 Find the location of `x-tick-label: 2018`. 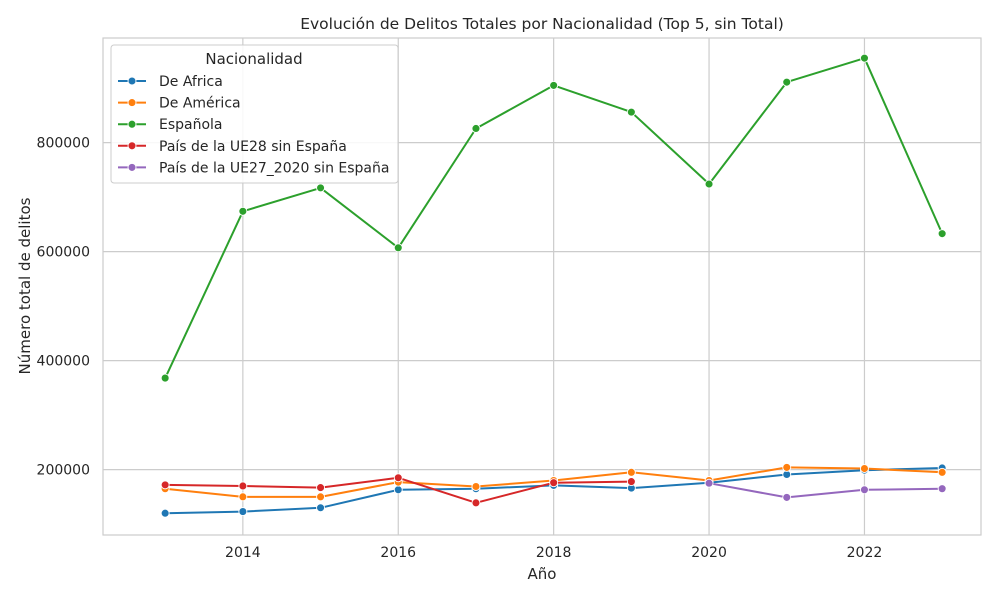

x-tick-label: 2018 is located at coordinates (554, 553).